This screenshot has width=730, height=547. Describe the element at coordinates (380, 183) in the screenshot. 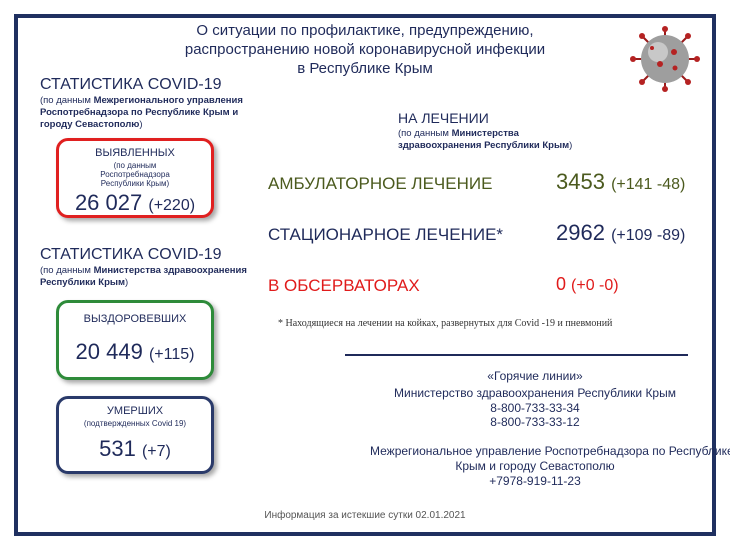

I see `row-label: АМБУЛАТОРНОЕ ЛЕЧЕНИЕ` at that location.